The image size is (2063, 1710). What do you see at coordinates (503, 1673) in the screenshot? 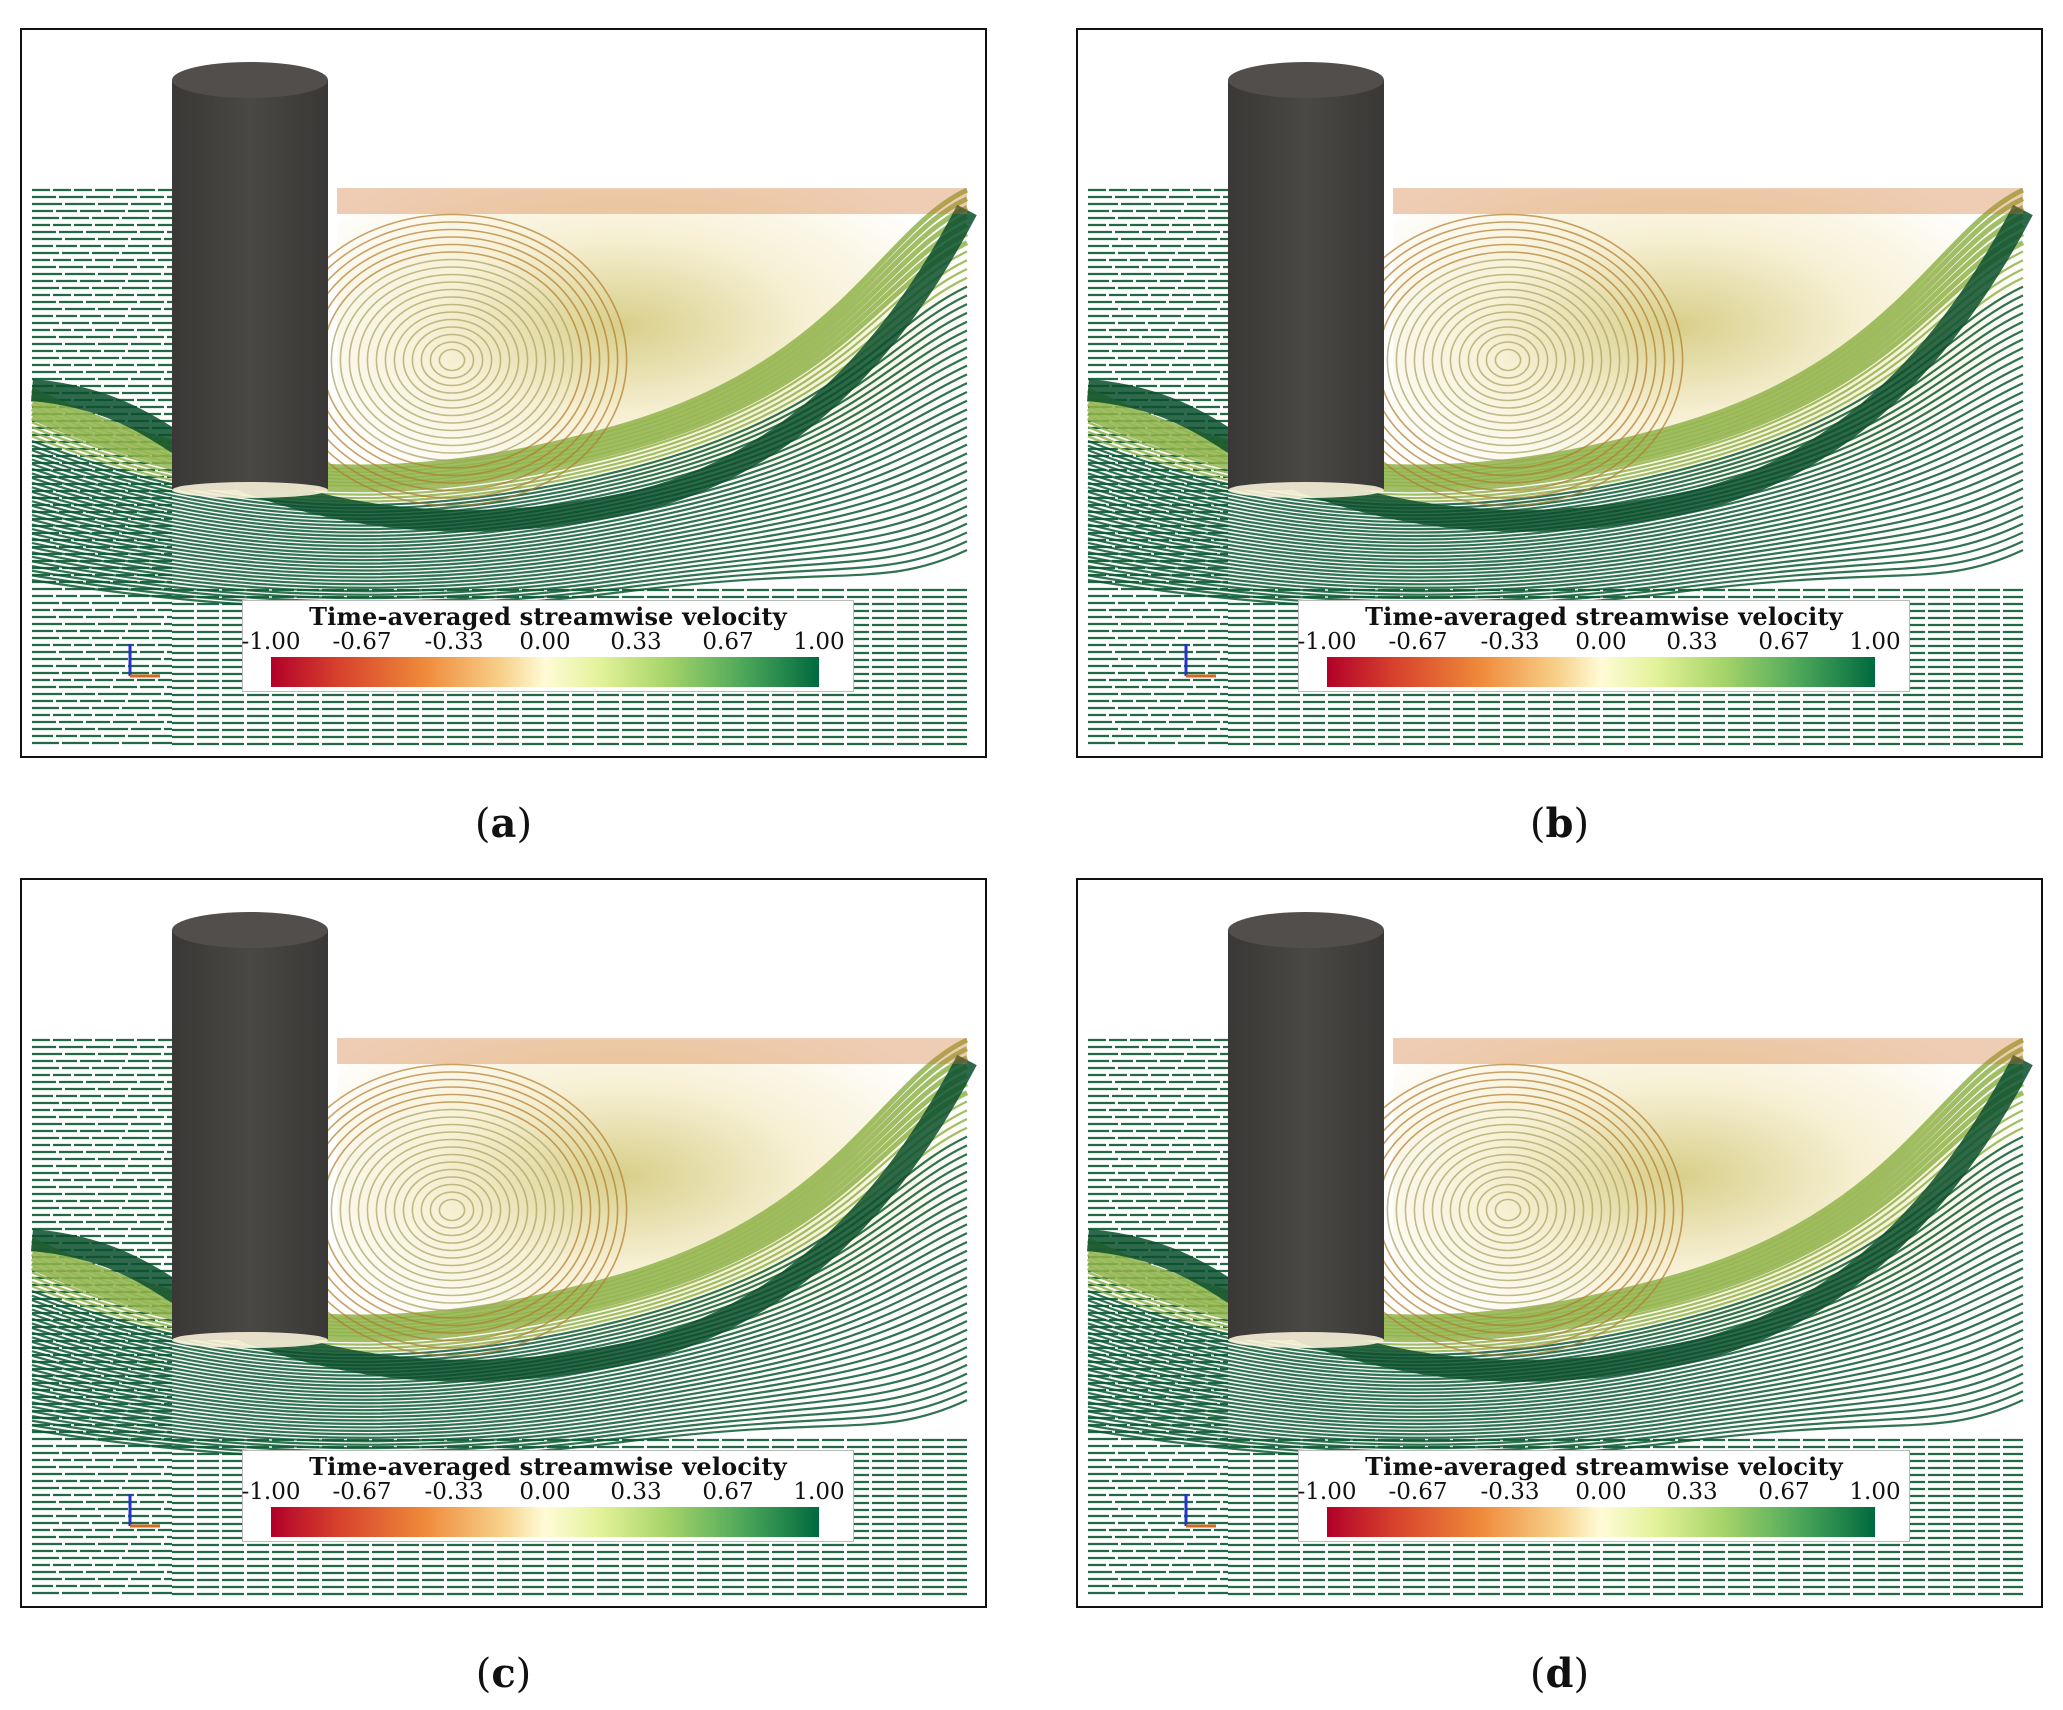
I see `panel-caption-c: (c)` at bounding box center [503, 1673].